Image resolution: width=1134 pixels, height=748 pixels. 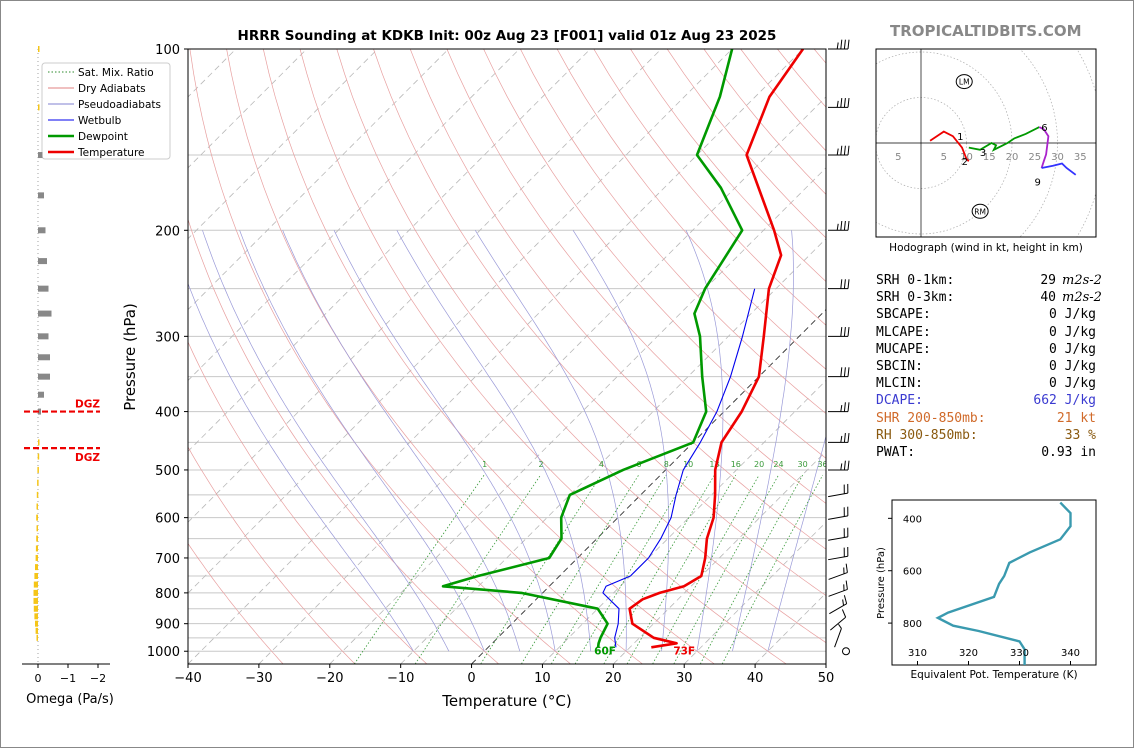 I want to click on mixing-ratio-label: 36, so click(x=822, y=464).